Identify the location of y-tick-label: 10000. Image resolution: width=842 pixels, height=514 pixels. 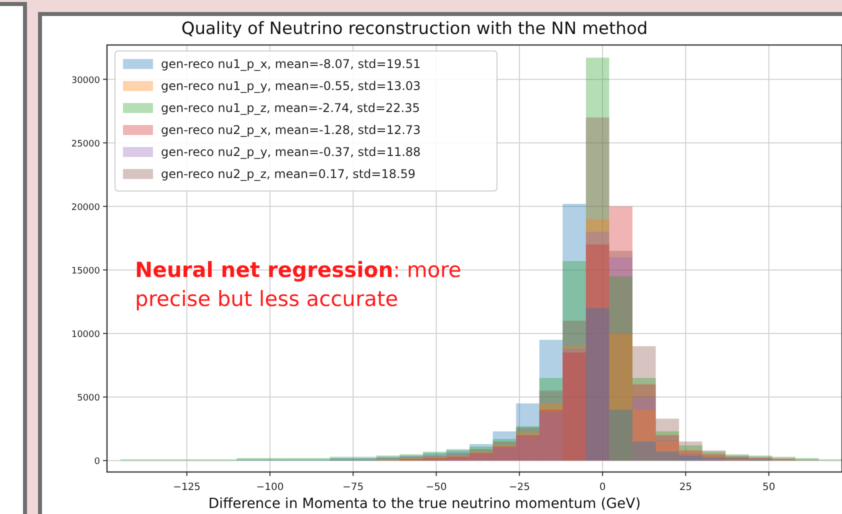
(85, 335).